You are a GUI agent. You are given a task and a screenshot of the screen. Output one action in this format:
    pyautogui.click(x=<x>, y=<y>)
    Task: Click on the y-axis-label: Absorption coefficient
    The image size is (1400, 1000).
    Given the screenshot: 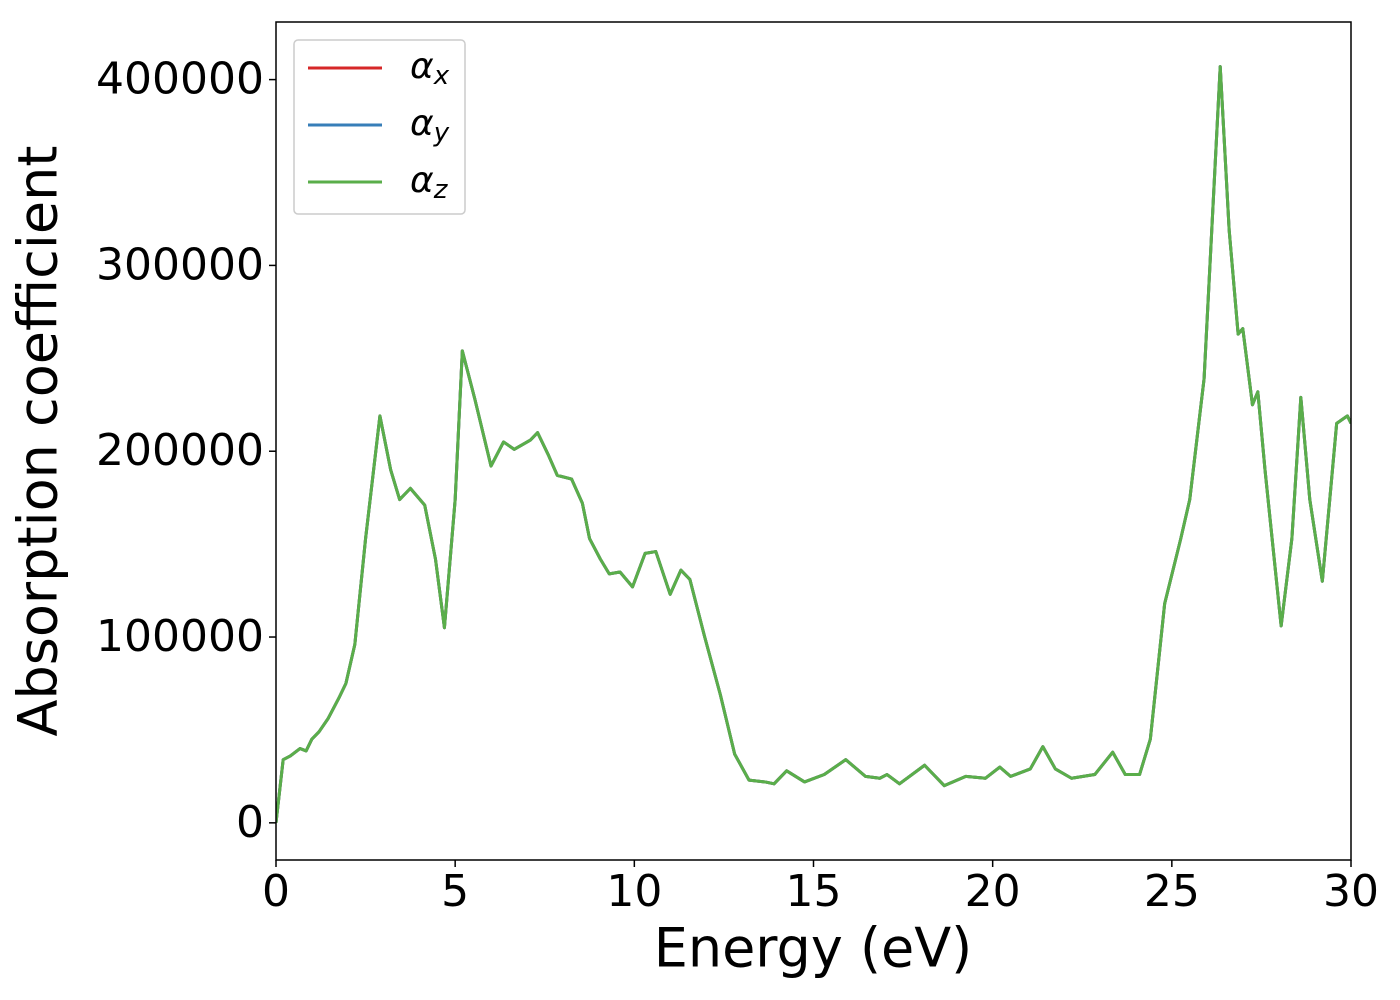 What is the action you would take?
    pyautogui.click(x=38, y=441)
    